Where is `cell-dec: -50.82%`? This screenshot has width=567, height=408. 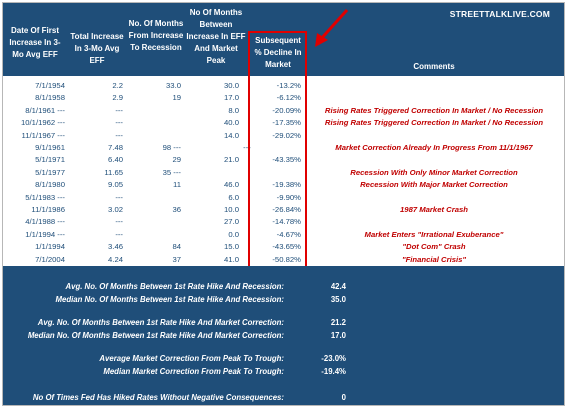 cell-dec: -50.82% is located at coordinates (286, 259).